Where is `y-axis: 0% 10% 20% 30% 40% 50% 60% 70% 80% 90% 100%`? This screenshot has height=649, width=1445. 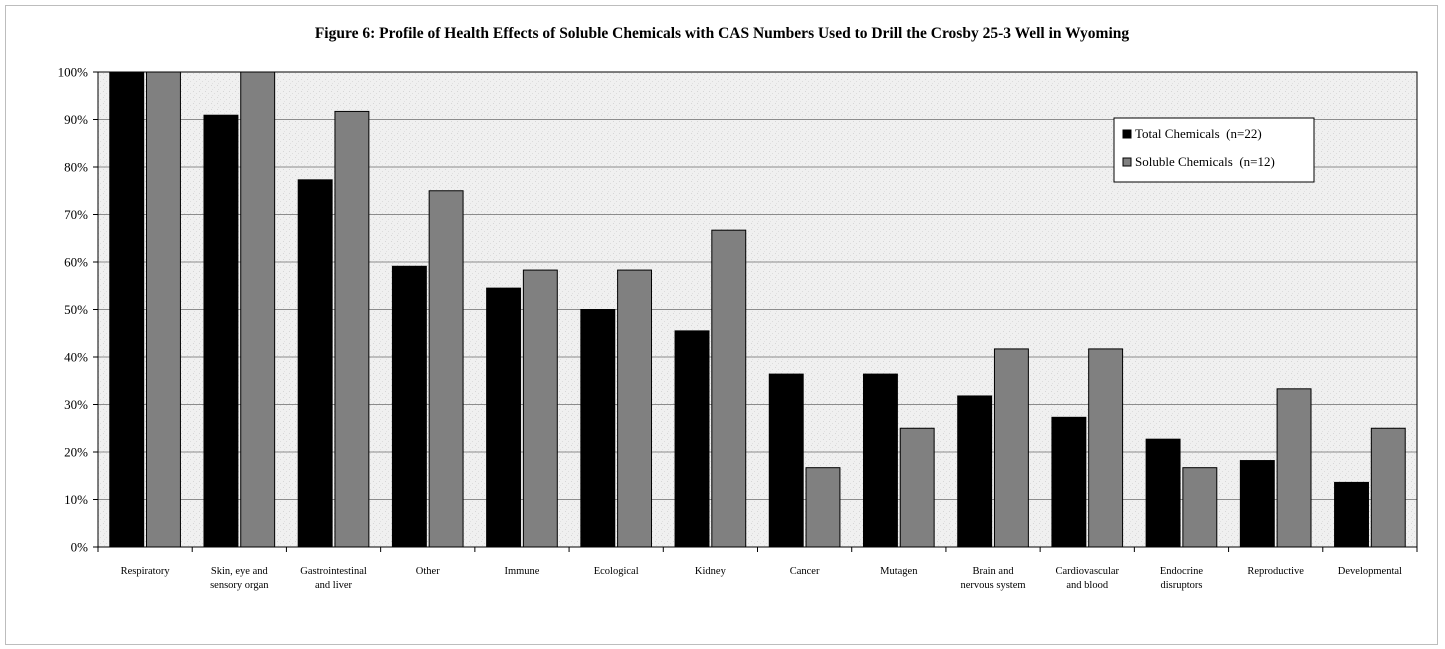 y-axis: 0% 10% 20% 30% 40% 50% 60% 70% 80% 90% 100% is located at coordinates (78, 310).